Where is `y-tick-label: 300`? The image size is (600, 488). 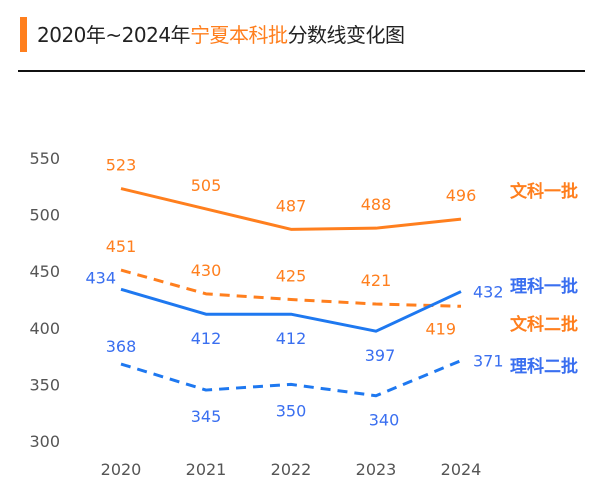 y-tick-label: 300 is located at coordinates (44, 441).